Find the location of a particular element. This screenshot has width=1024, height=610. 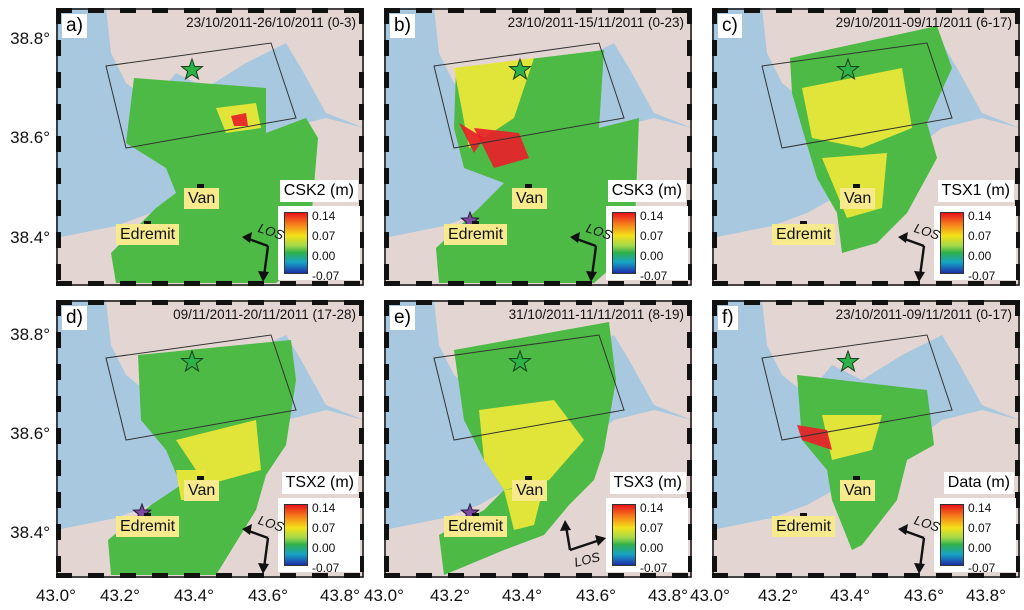

panel-date-range: 23/10/2011-09/11/2011 (0-17) is located at coordinates (923, 314).